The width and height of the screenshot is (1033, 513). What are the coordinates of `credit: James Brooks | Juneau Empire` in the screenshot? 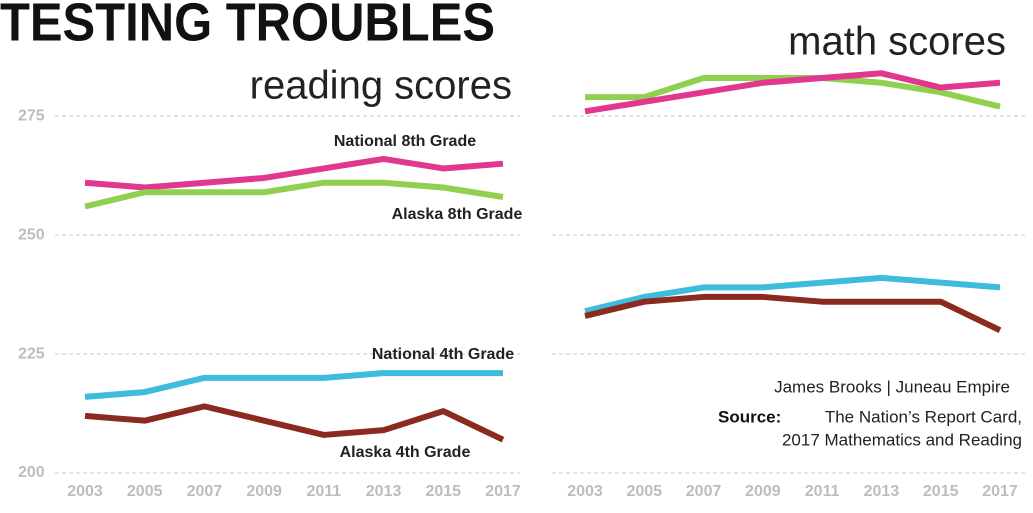 It's located at (892, 386).